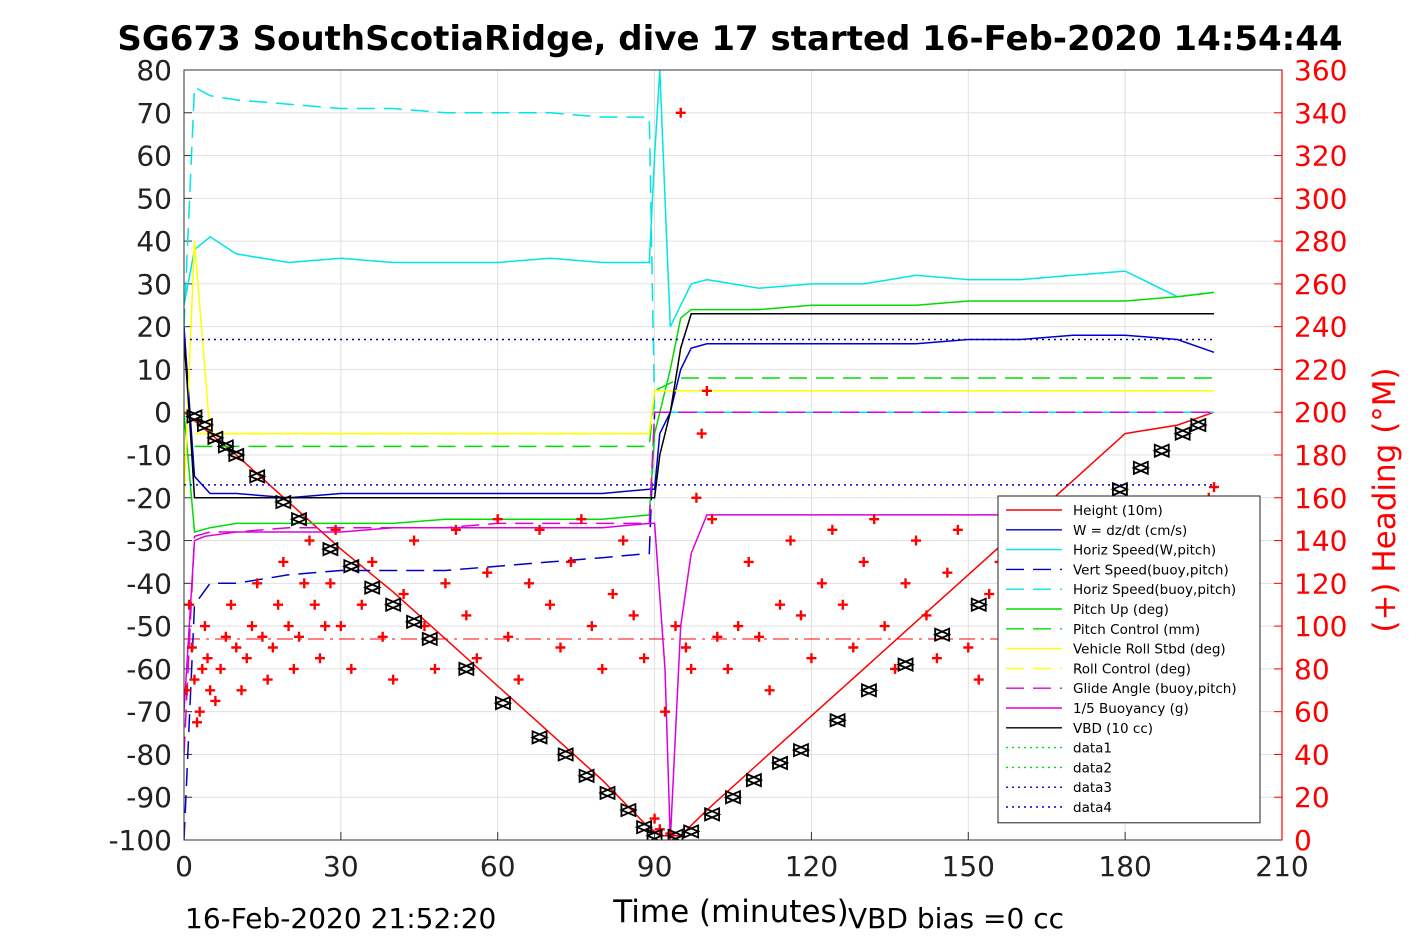 This screenshot has height=945, width=1417. What do you see at coordinates (1312, 754) in the screenshot?
I see `y2-tick-label: 40` at bounding box center [1312, 754].